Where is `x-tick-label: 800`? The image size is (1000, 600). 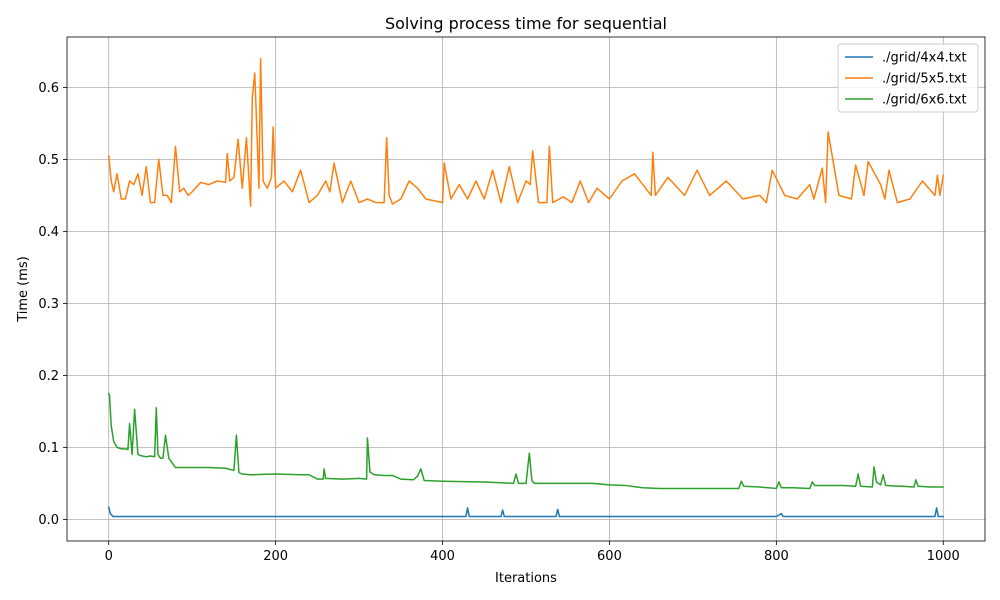
x-tick-label: 800 is located at coordinates (776, 556).